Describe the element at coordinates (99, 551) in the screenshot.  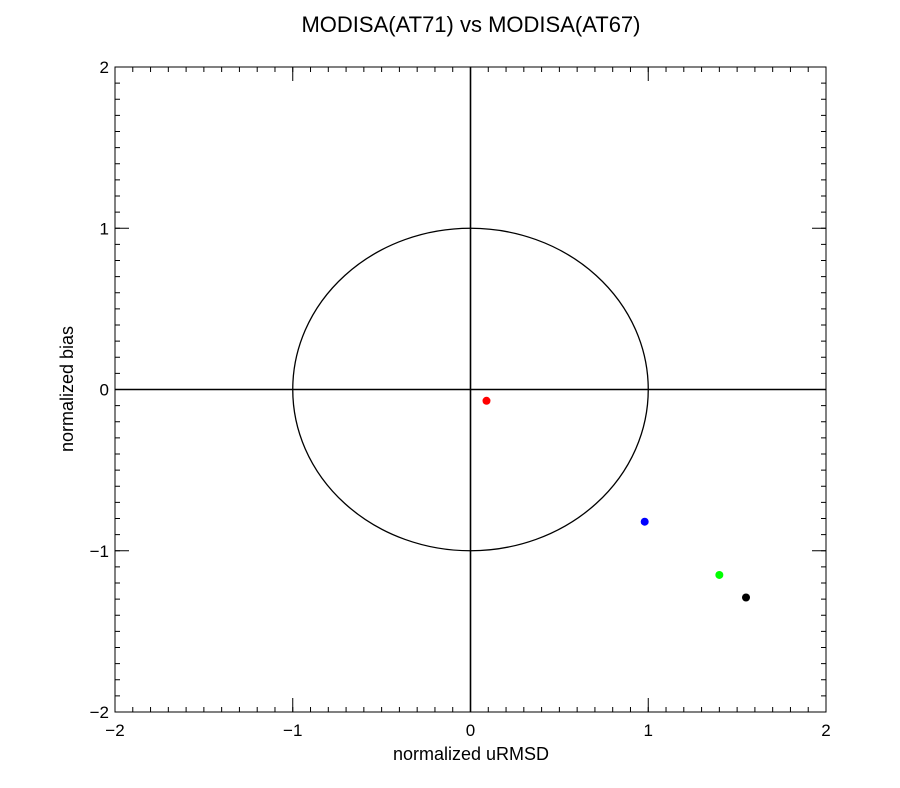
I see `y-tick-label: −1` at that location.